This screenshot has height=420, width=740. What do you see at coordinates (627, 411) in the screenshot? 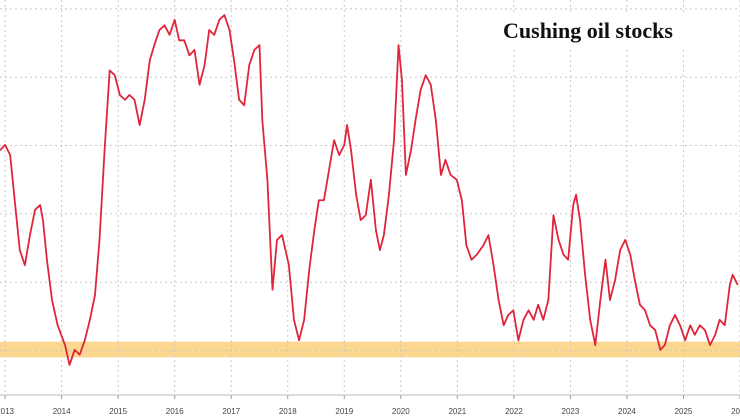
I see `x-tick-label: 2024` at bounding box center [627, 411].